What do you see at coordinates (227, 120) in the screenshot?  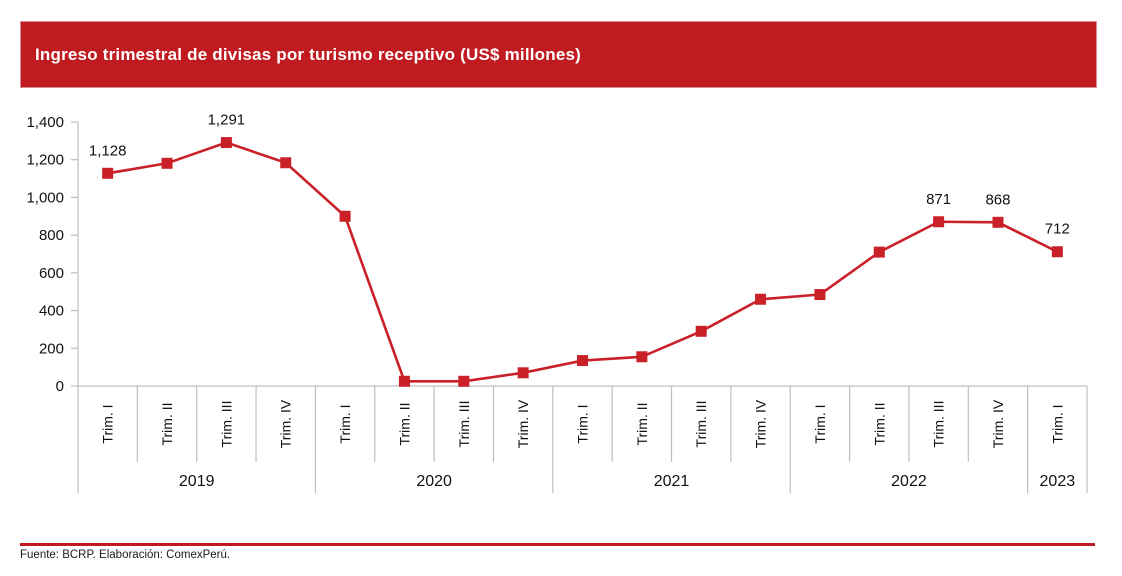 I see `data-point-label: 1,291` at bounding box center [227, 120].